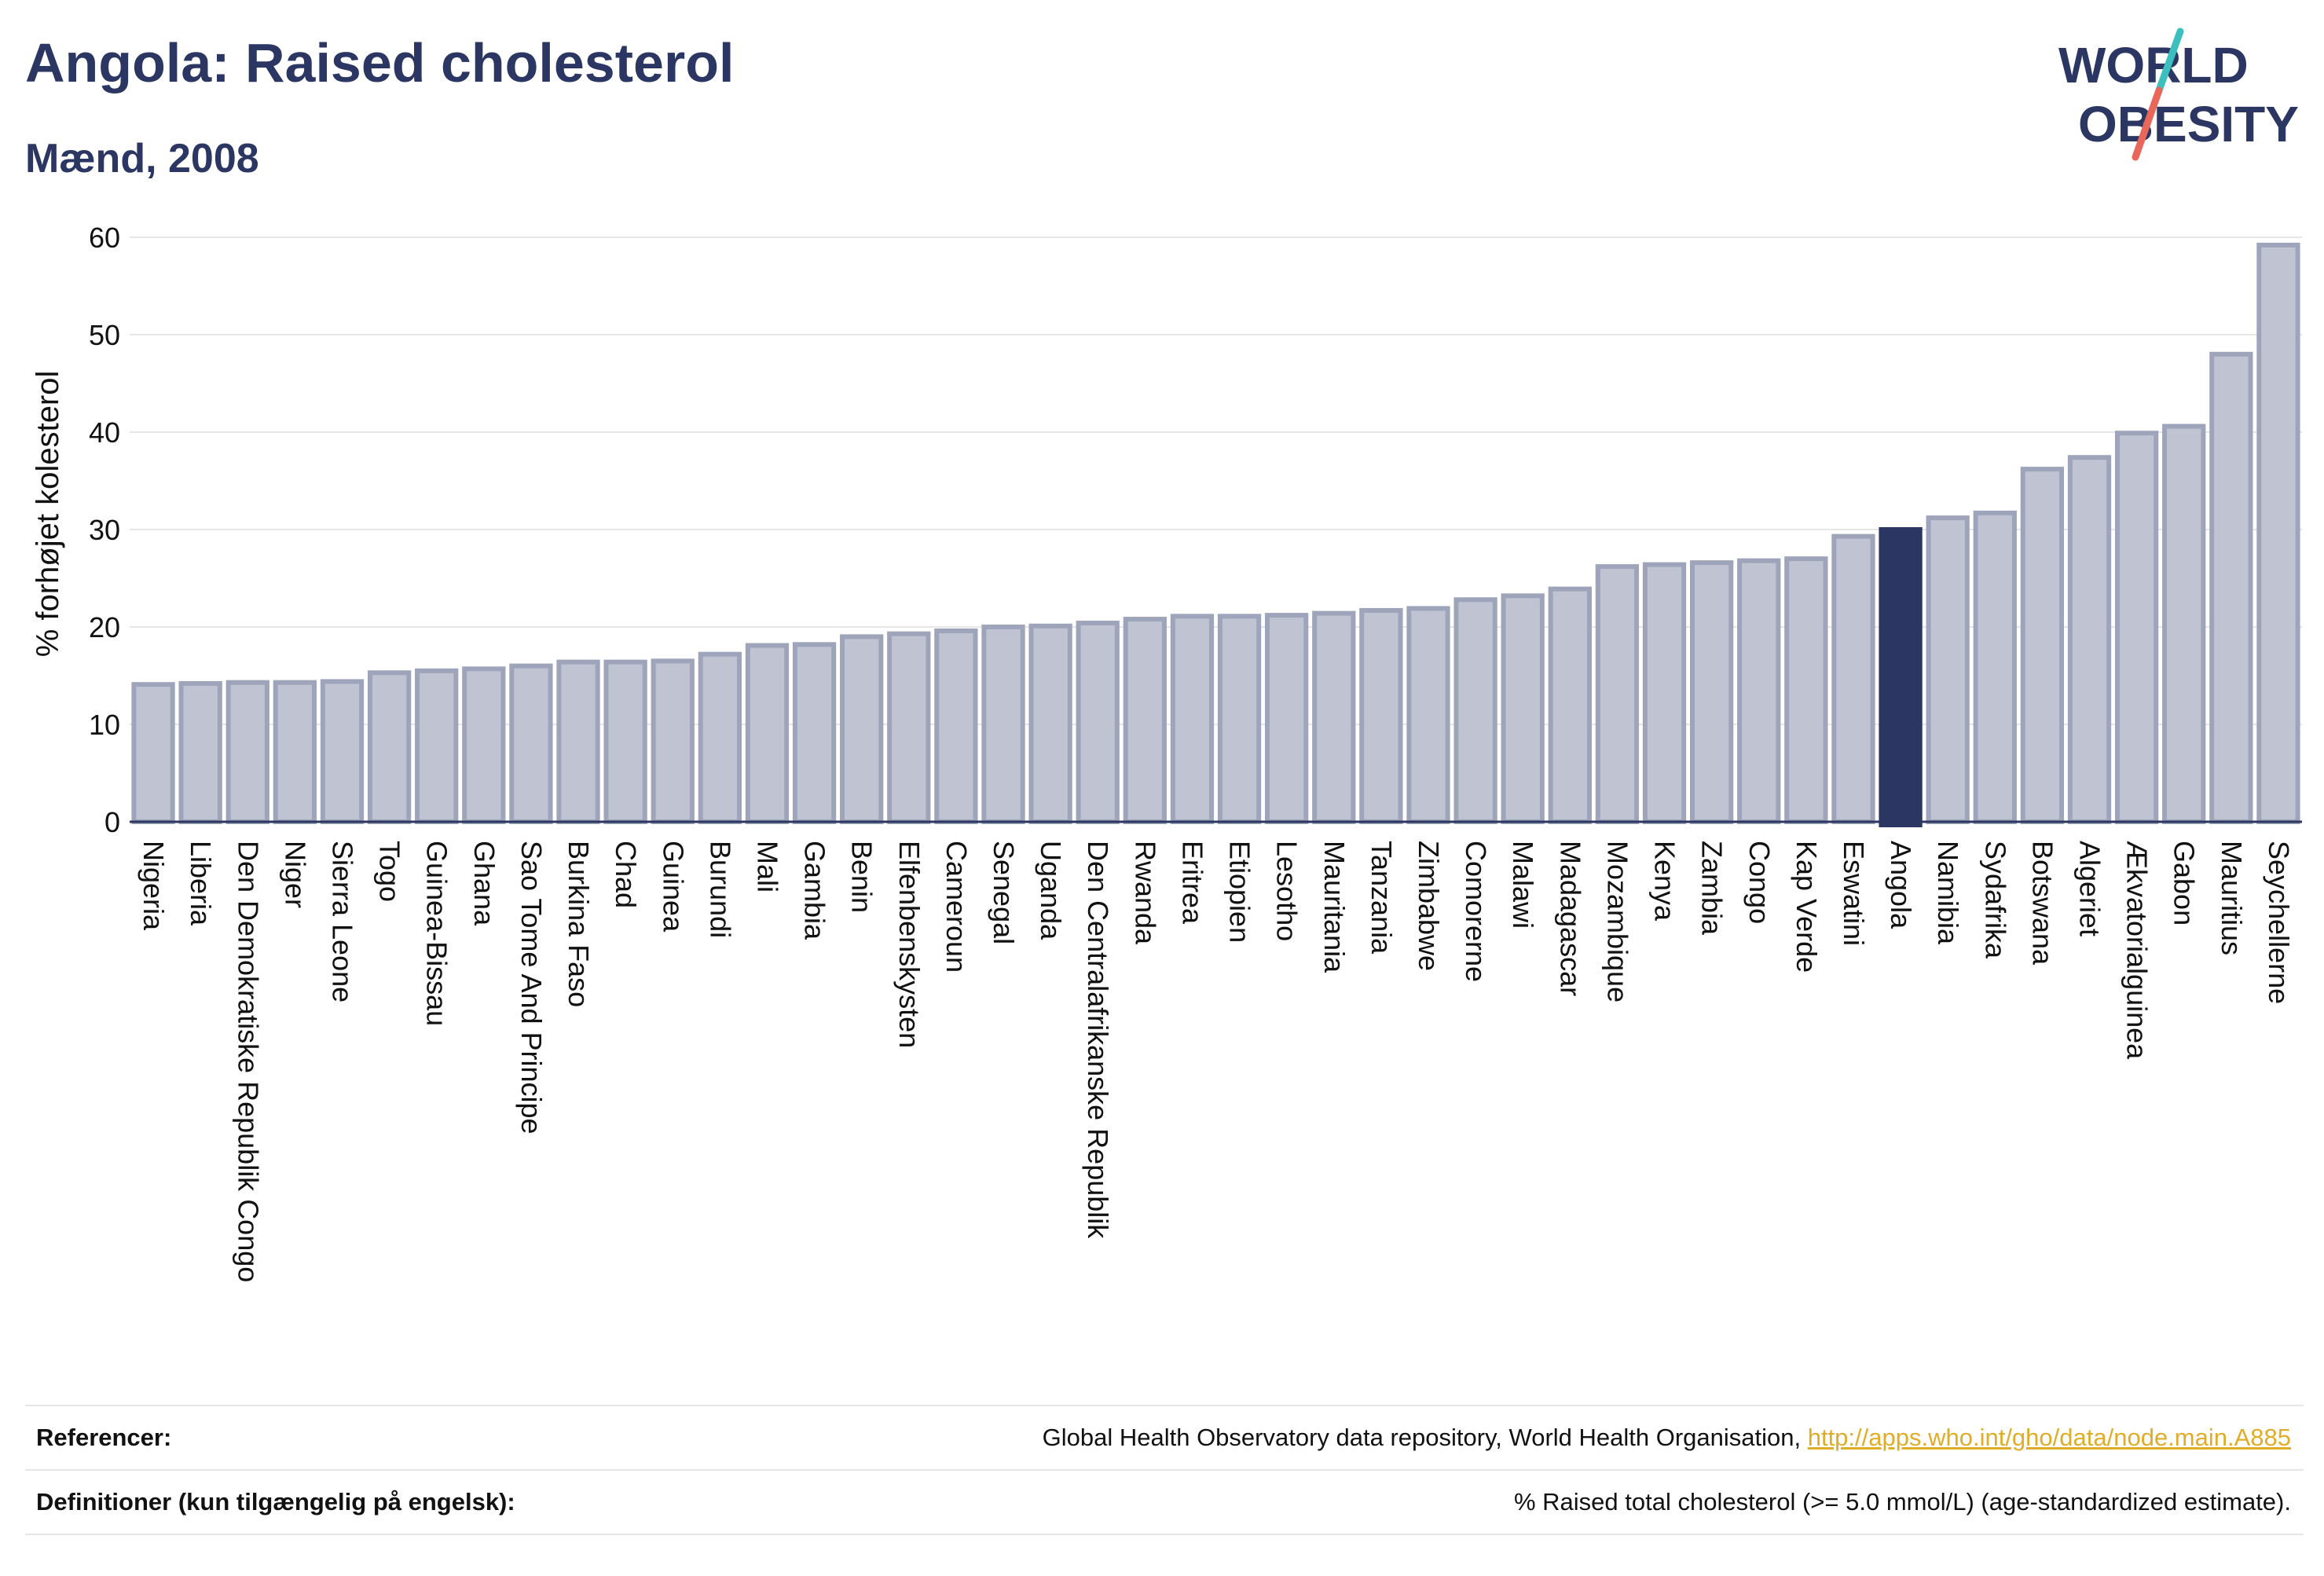 The height and width of the screenshot is (1576, 2324). What do you see at coordinates (2279, 922) in the screenshot?
I see `x-tick-label: Seychellerne` at bounding box center [2279, 922].